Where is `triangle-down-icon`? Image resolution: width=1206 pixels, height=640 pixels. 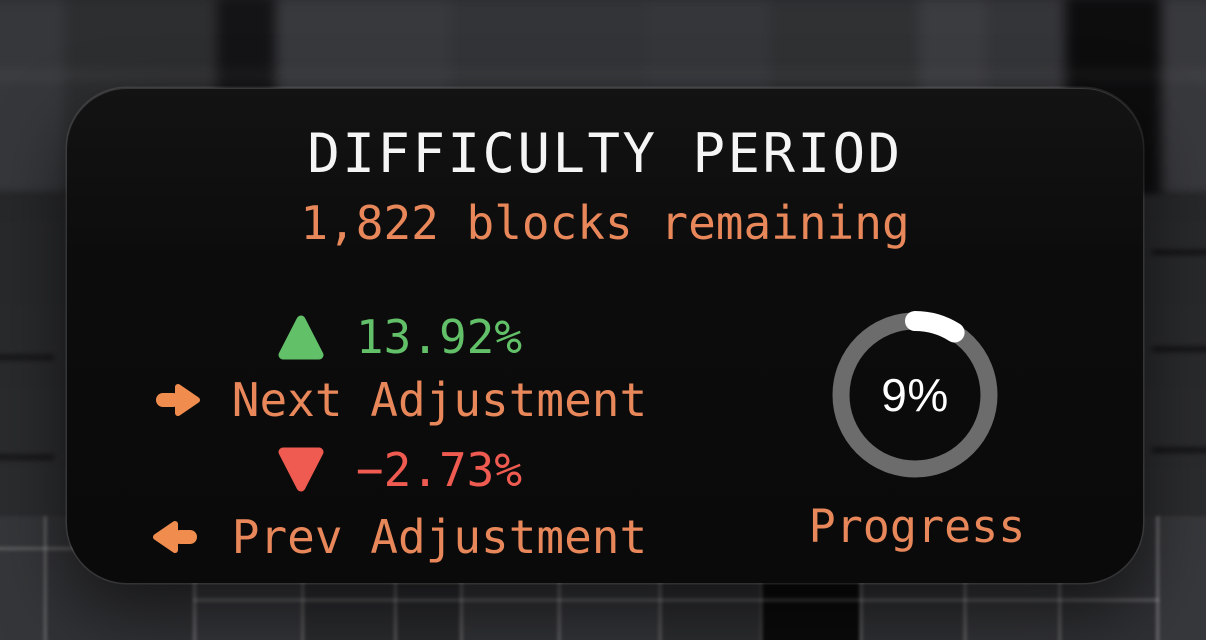 triangle-down-icon is located at coordinates (301, 470).